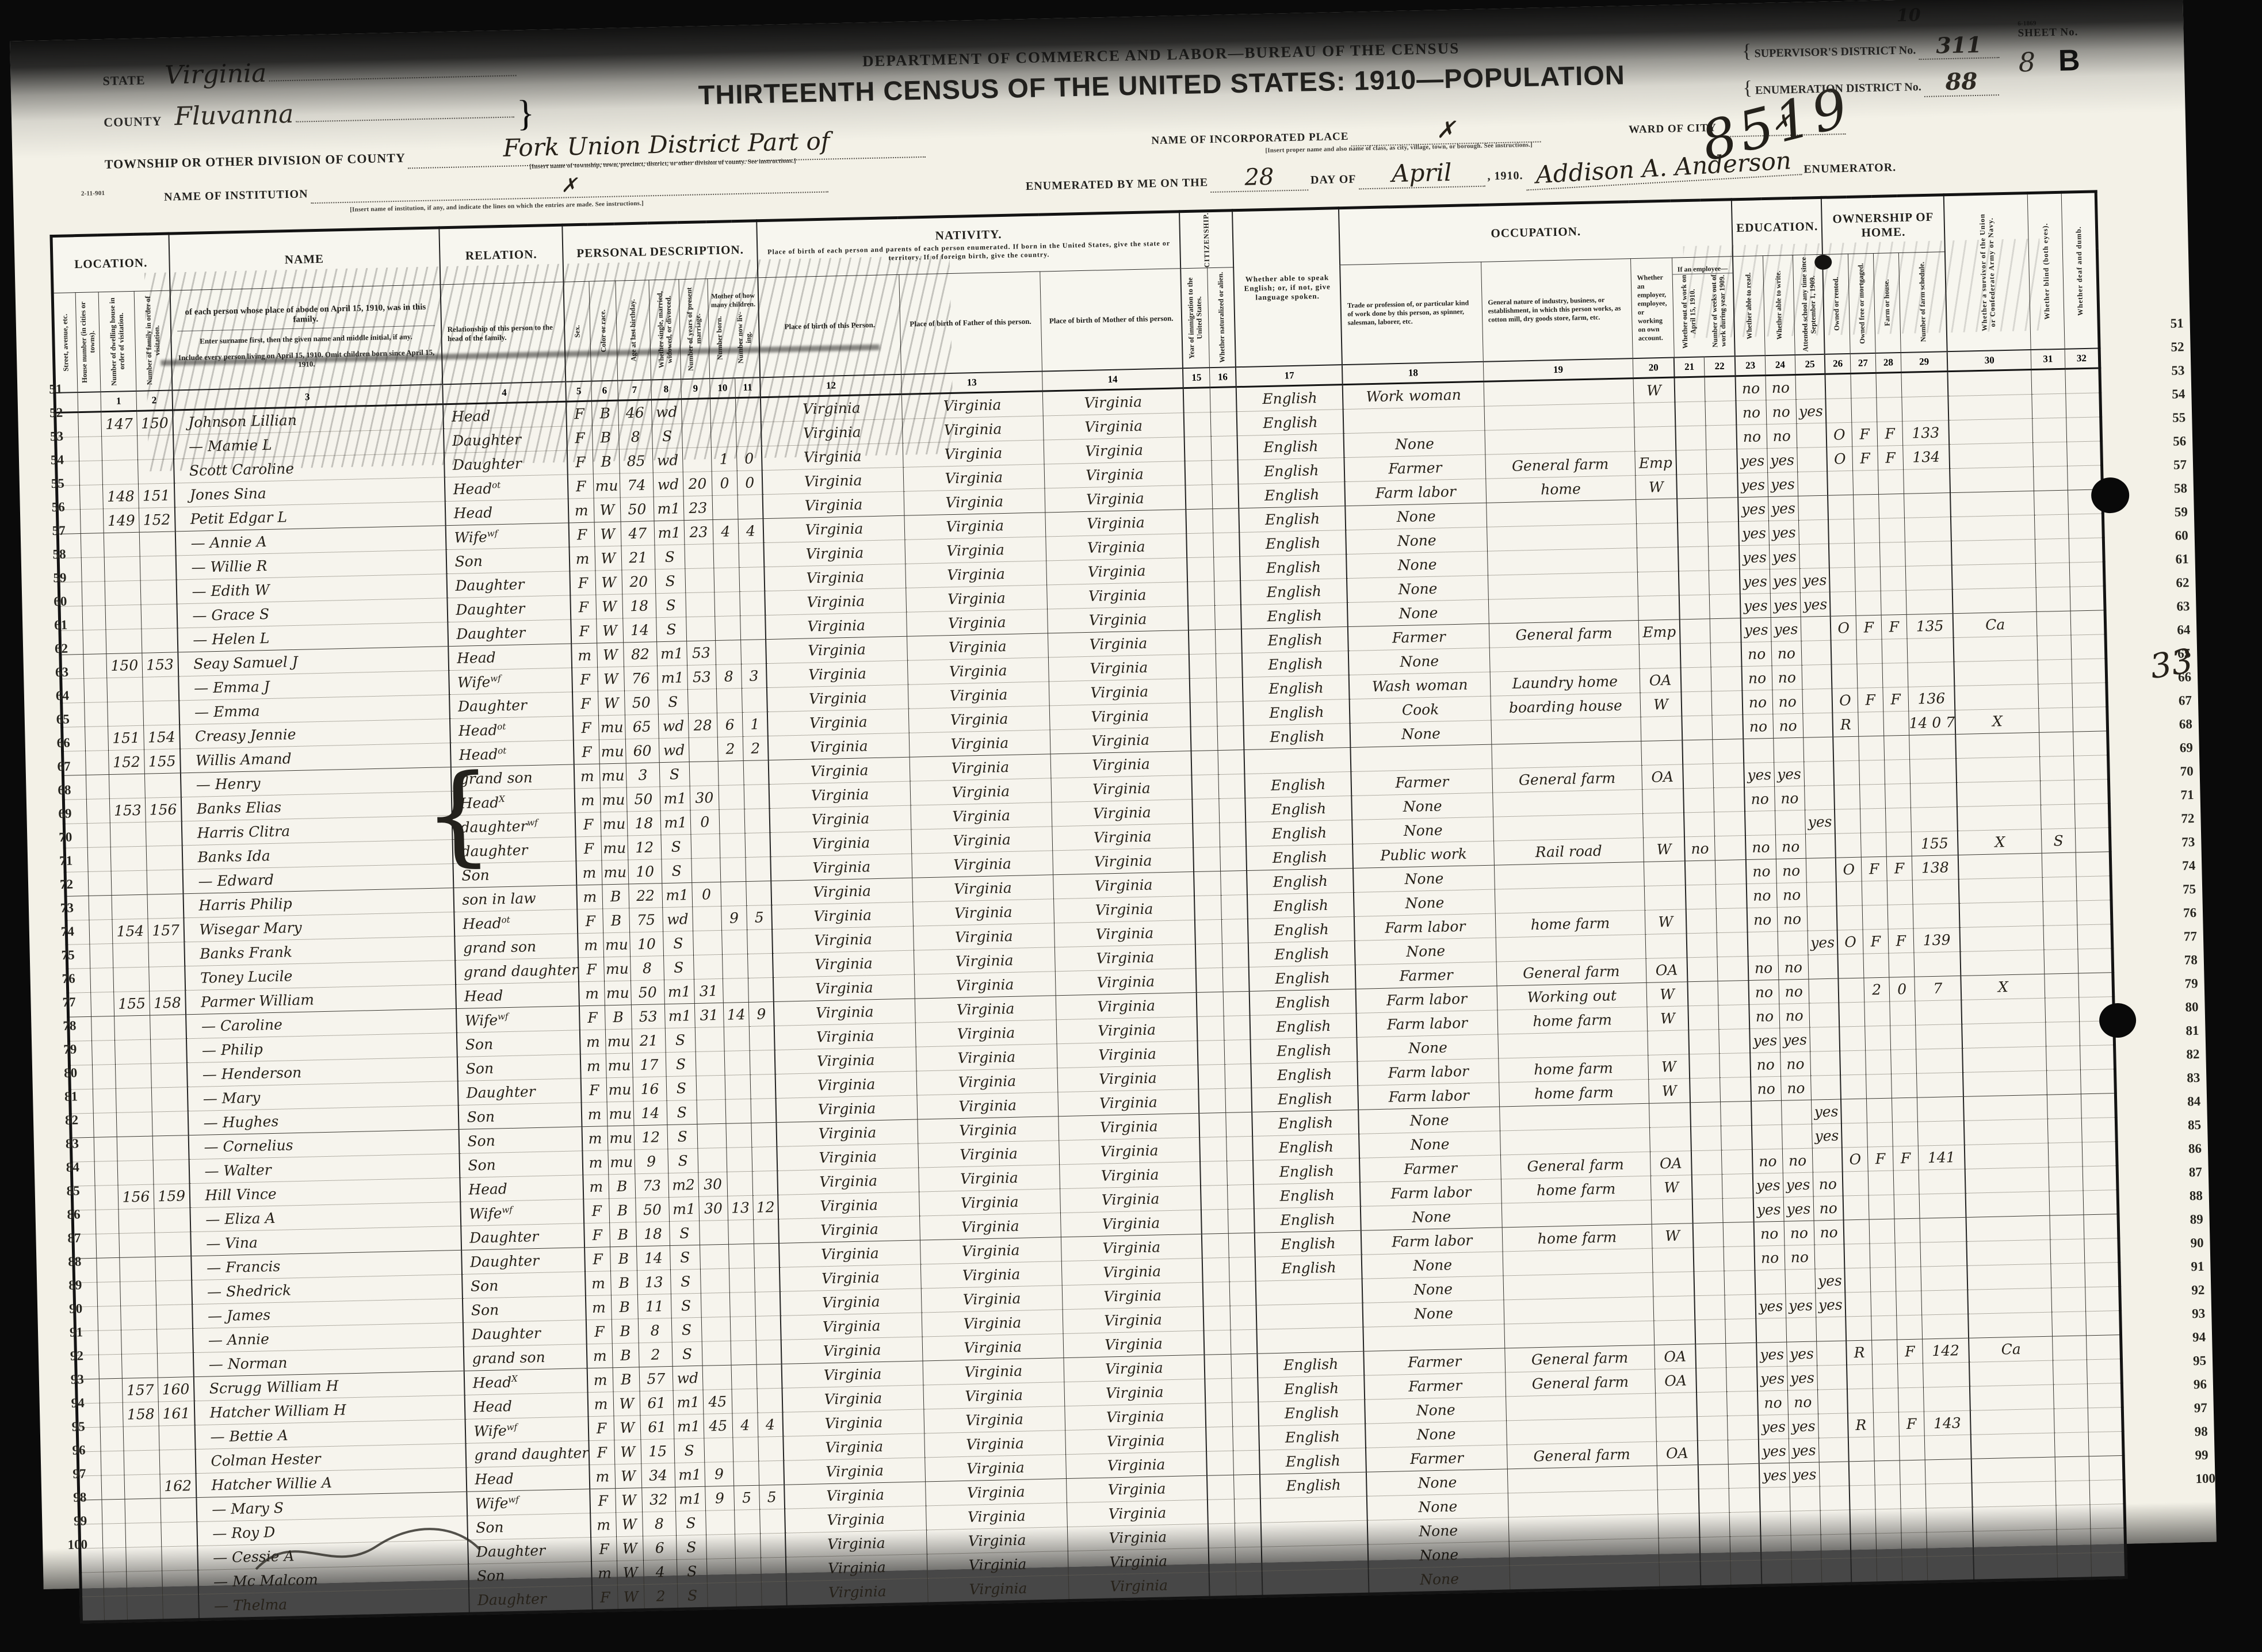  I want to click on cell-employer: W, so click(1666, 922).